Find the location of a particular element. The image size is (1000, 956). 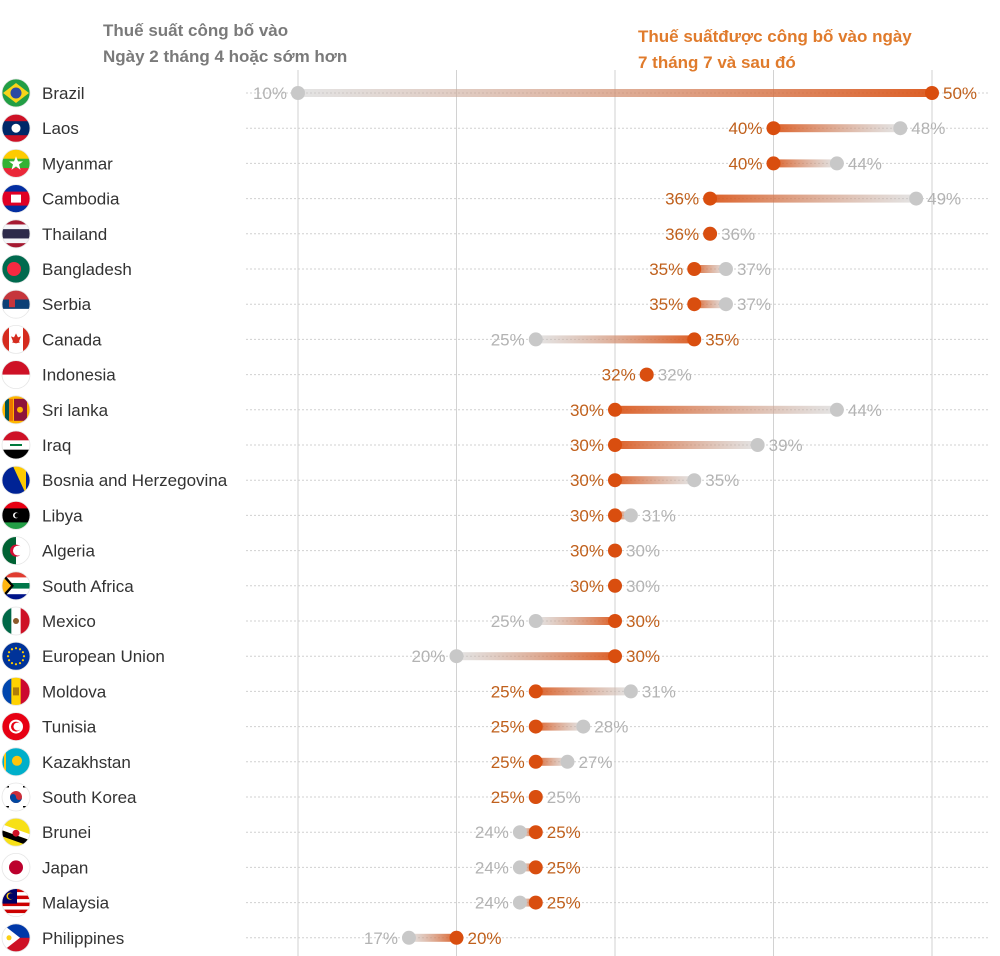

bangladesh-flag-icon is located at coordinates (16, 269).